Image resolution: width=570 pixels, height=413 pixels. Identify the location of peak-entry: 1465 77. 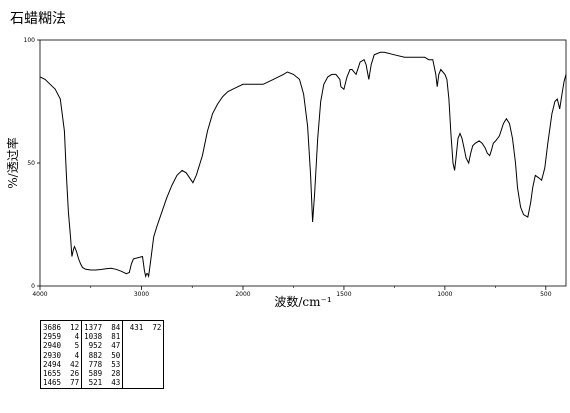
(61, 383).